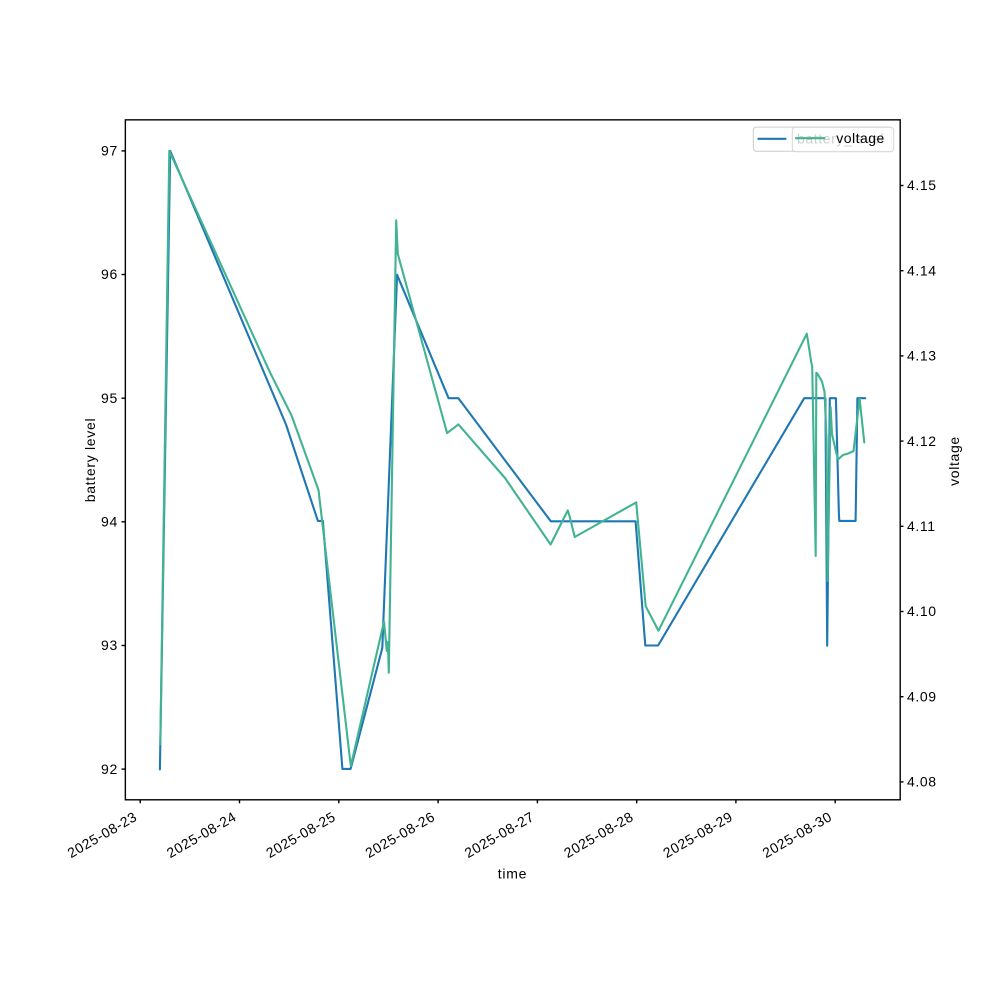  What do you see at coordinates (109, 274) in the screenshot?
I see `svg-text: 96` at bounding box center [109, 274].